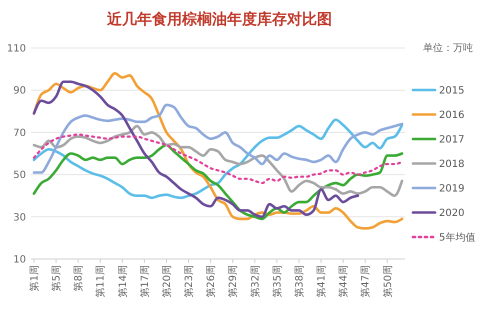 Image resolution: width=479 pixels, height=326 pixels. What do you see at coordinates (19, 133) in the screenshot?
I see `y-tick-label: 70` at bounding box center [19, 133].